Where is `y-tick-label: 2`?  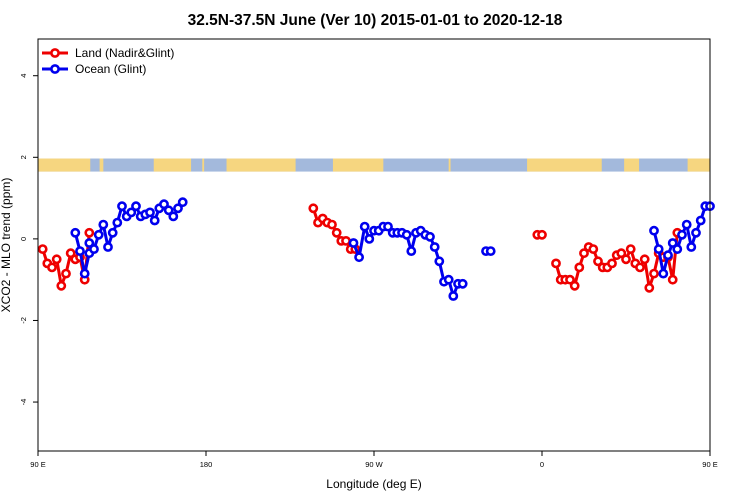
y-tick-label: 2 is located at coordinates (23, 157).